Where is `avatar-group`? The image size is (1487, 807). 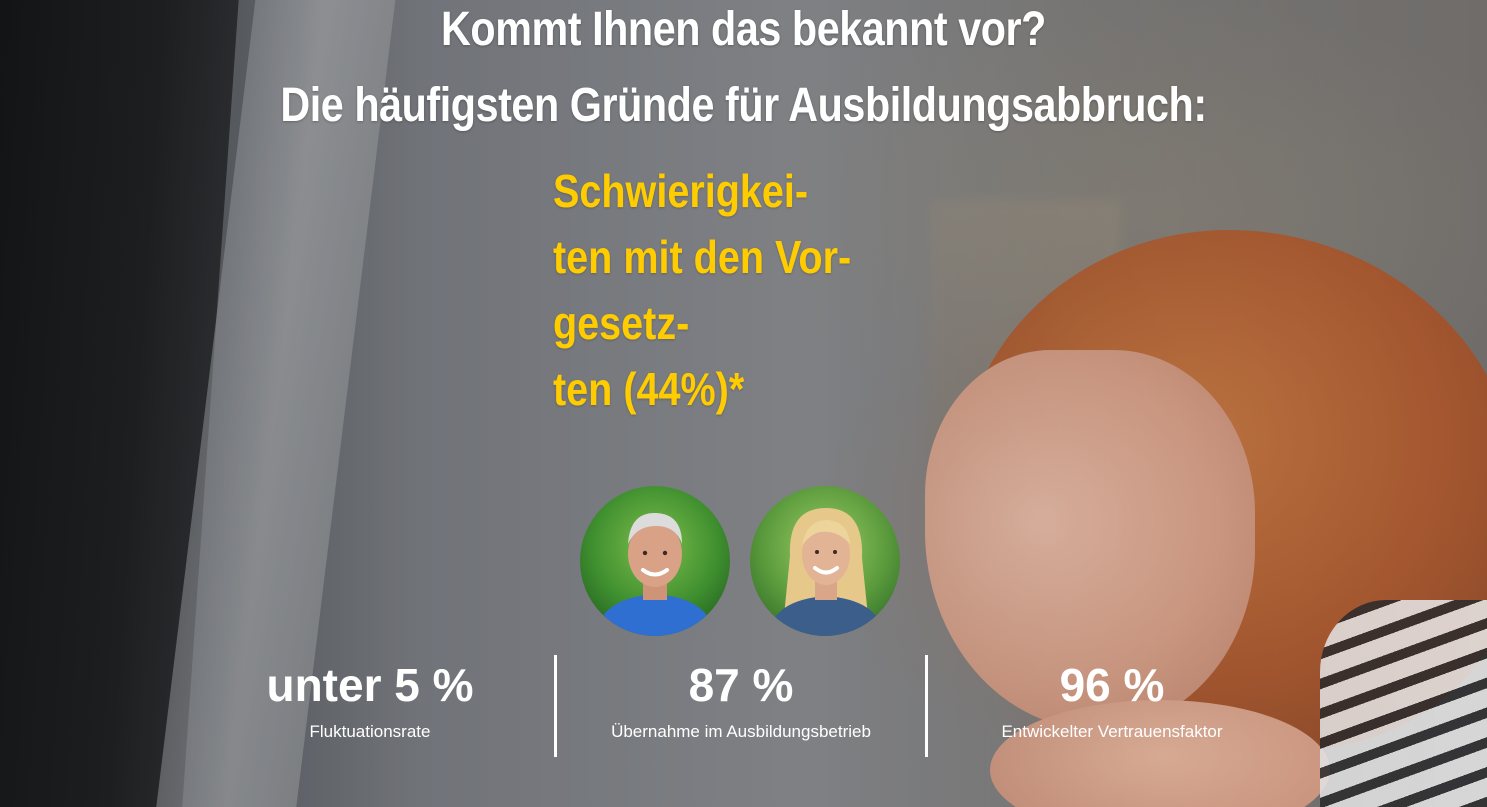
avatar-group is located at coordinates (740, 561).